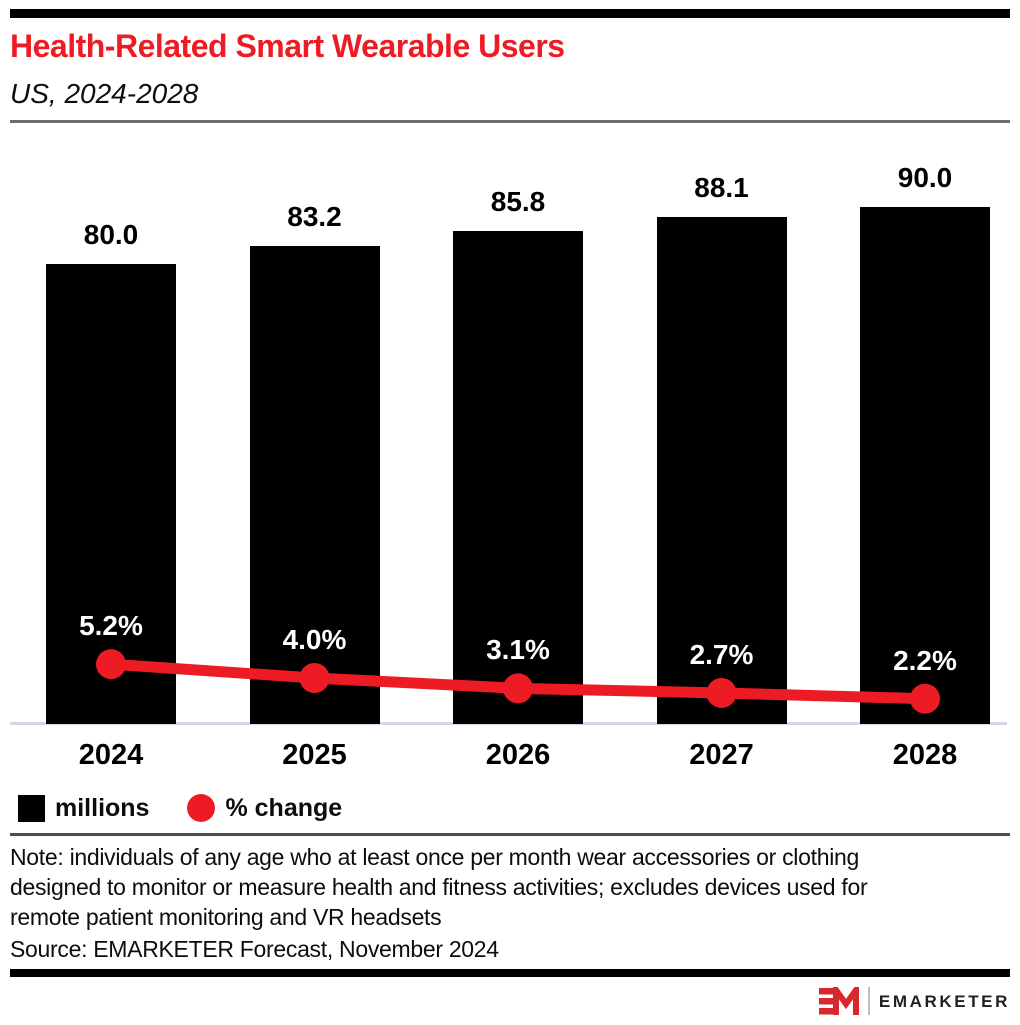 The width and height of the screenshot is (1020, 1025). What do you see at coordinates (510, 834) in the screenshot?
I see `note-divider` at bounding box center [510, 834].